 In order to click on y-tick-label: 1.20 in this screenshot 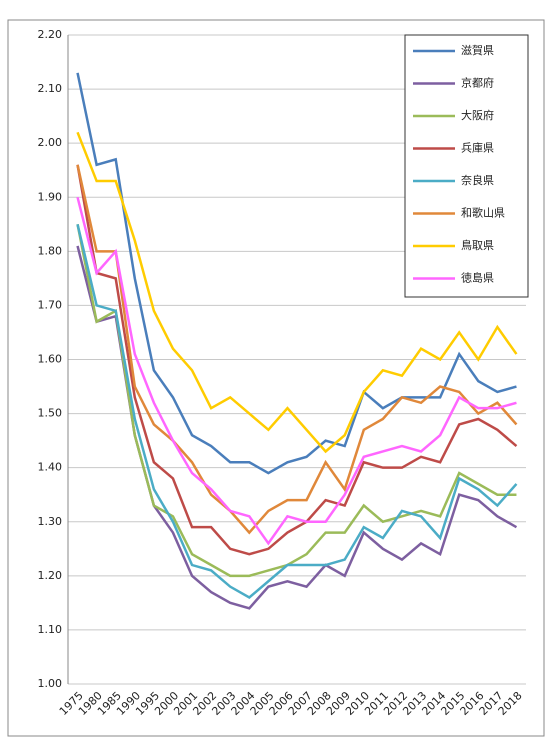, I will do `click(50, 575)`.